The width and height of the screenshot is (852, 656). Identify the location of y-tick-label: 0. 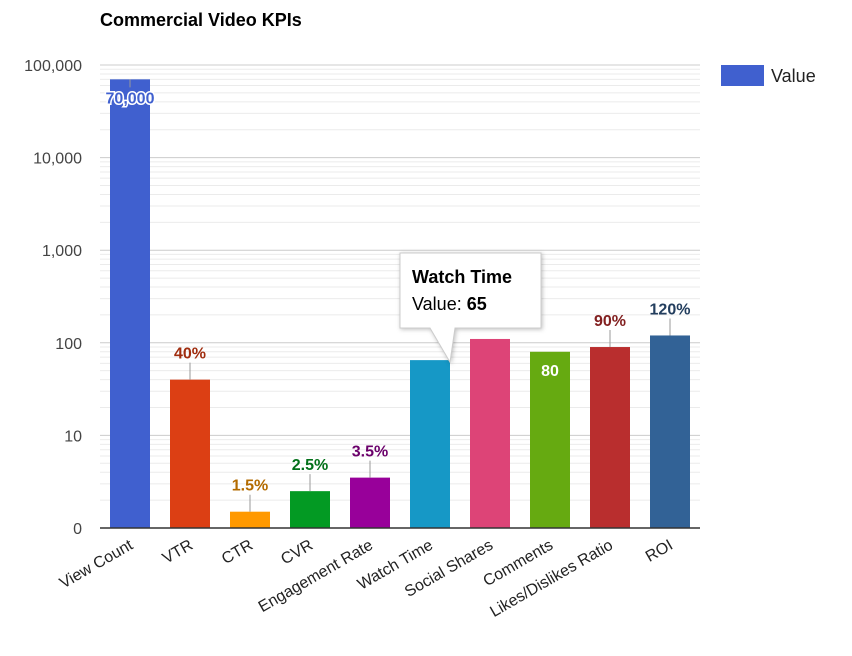
(77, 529).